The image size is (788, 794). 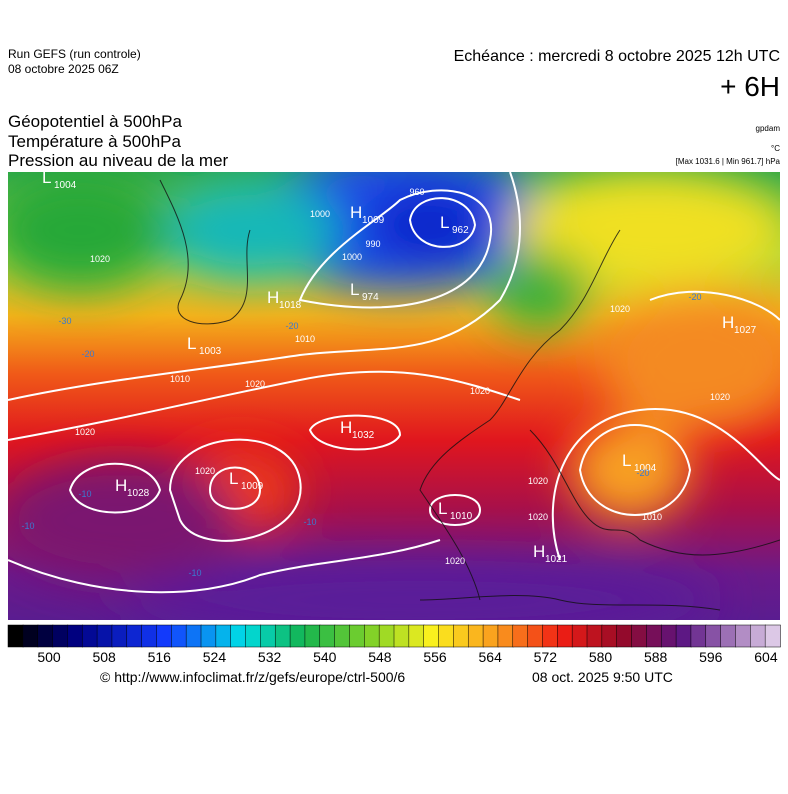 I want to click on center-value: 1028, so click(x=138, y=493).